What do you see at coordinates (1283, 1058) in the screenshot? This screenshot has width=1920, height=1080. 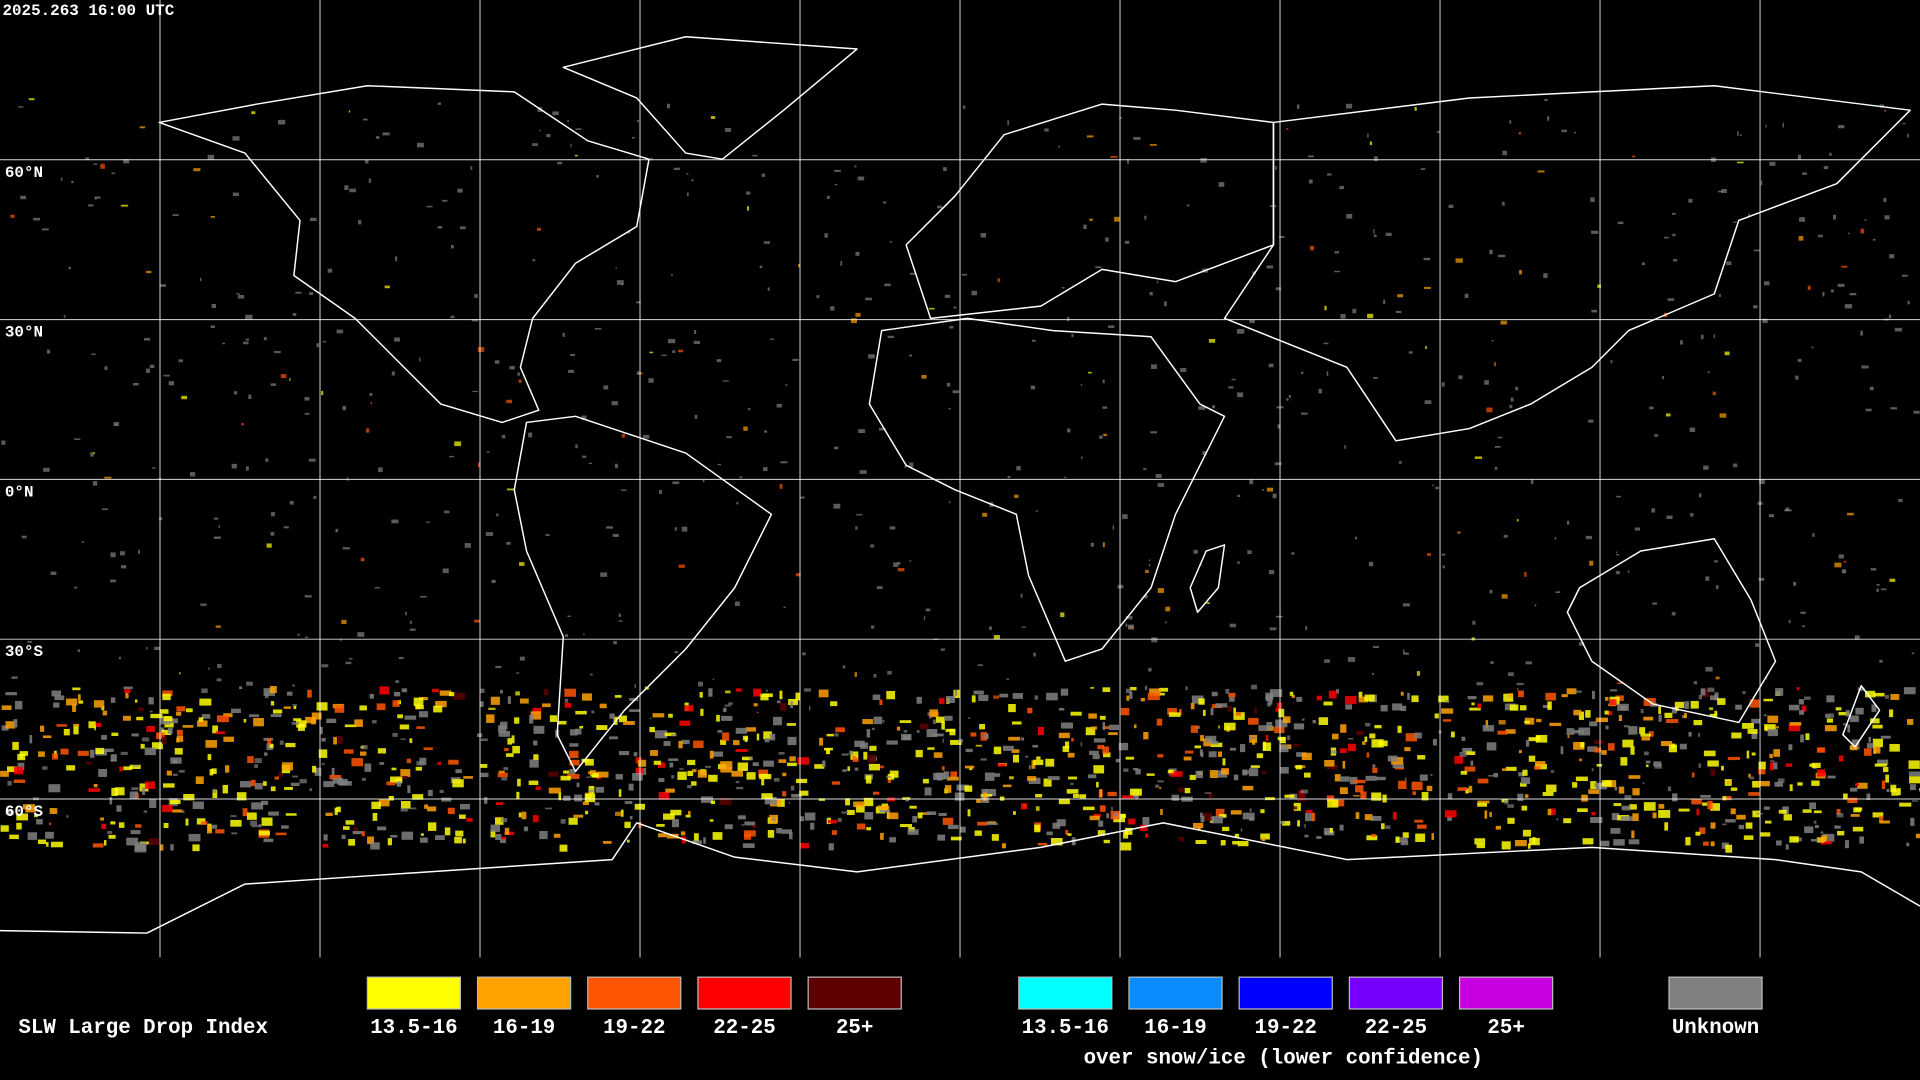 I see `snow-ice-caption: over snow/ice (lower confidence)` at bounding box center [1283, 1058].